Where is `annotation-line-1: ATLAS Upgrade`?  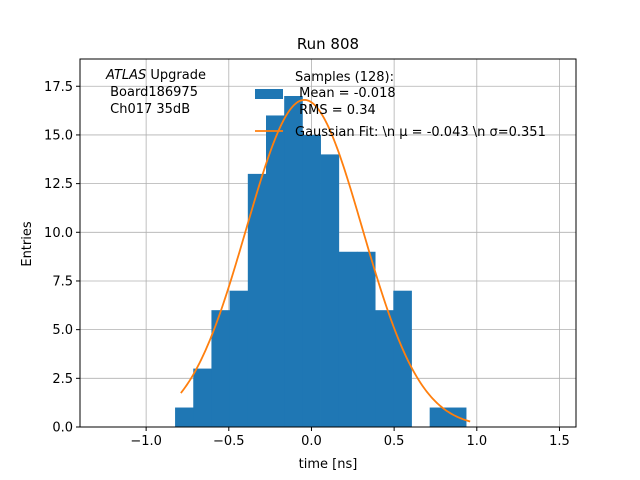
annotation-line-1: ATLAS Upgrade is located at coordinates (155, 75).